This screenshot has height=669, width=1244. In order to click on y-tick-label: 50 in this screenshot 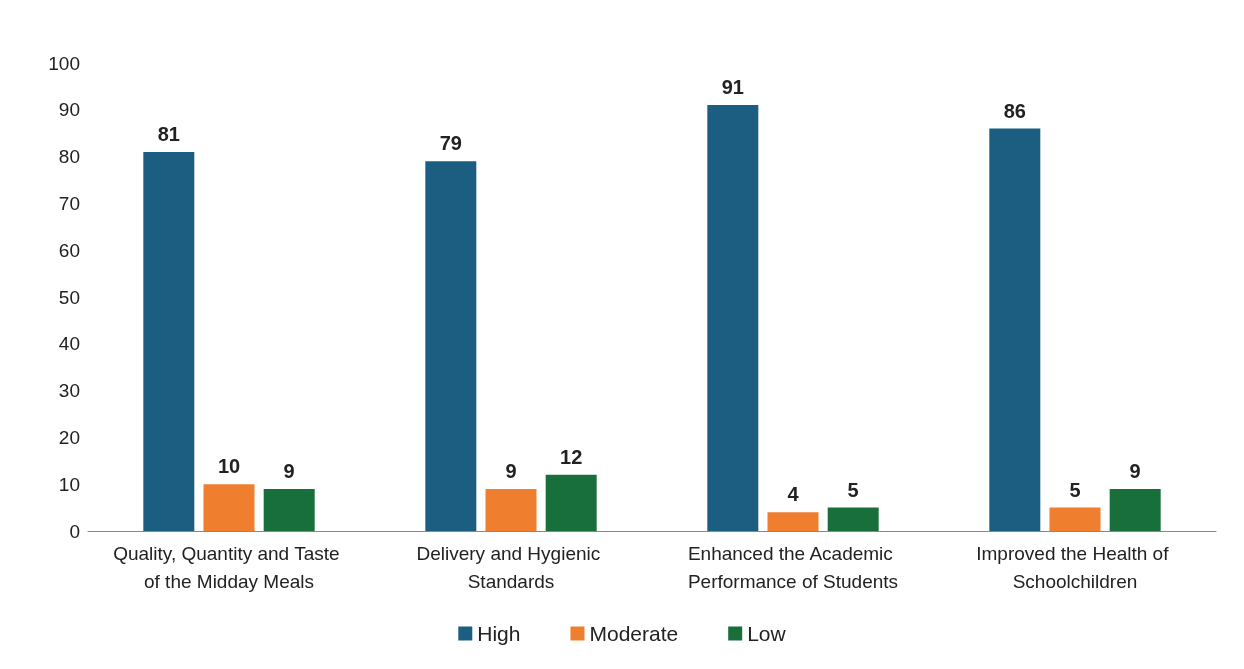, I will do `click(69, 297)`.